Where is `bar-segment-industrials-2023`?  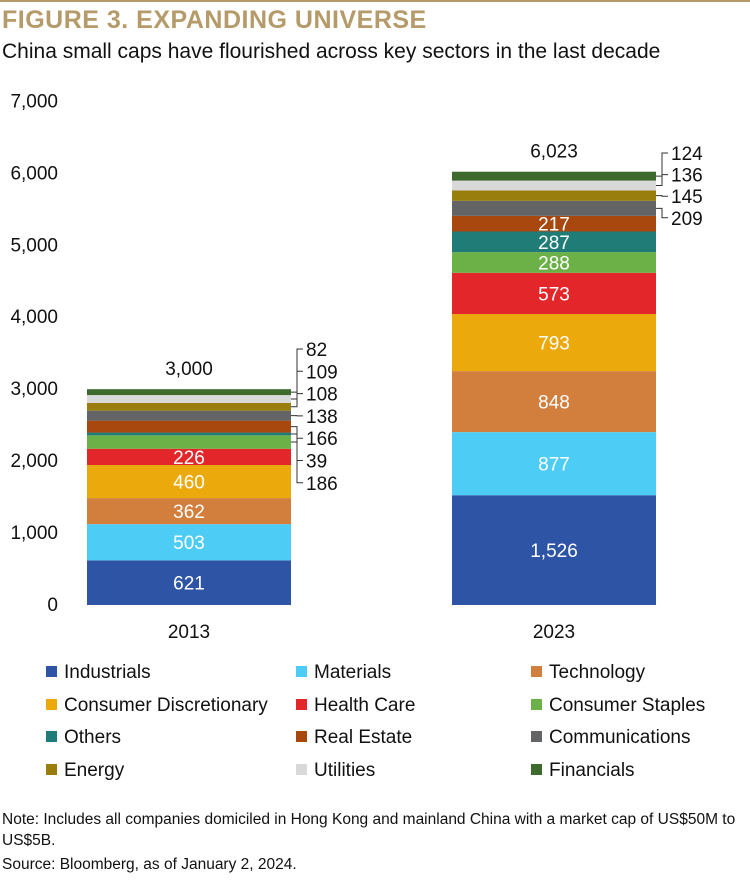
bar-segment-industrials-2023 is located at coordinates (554, 550).